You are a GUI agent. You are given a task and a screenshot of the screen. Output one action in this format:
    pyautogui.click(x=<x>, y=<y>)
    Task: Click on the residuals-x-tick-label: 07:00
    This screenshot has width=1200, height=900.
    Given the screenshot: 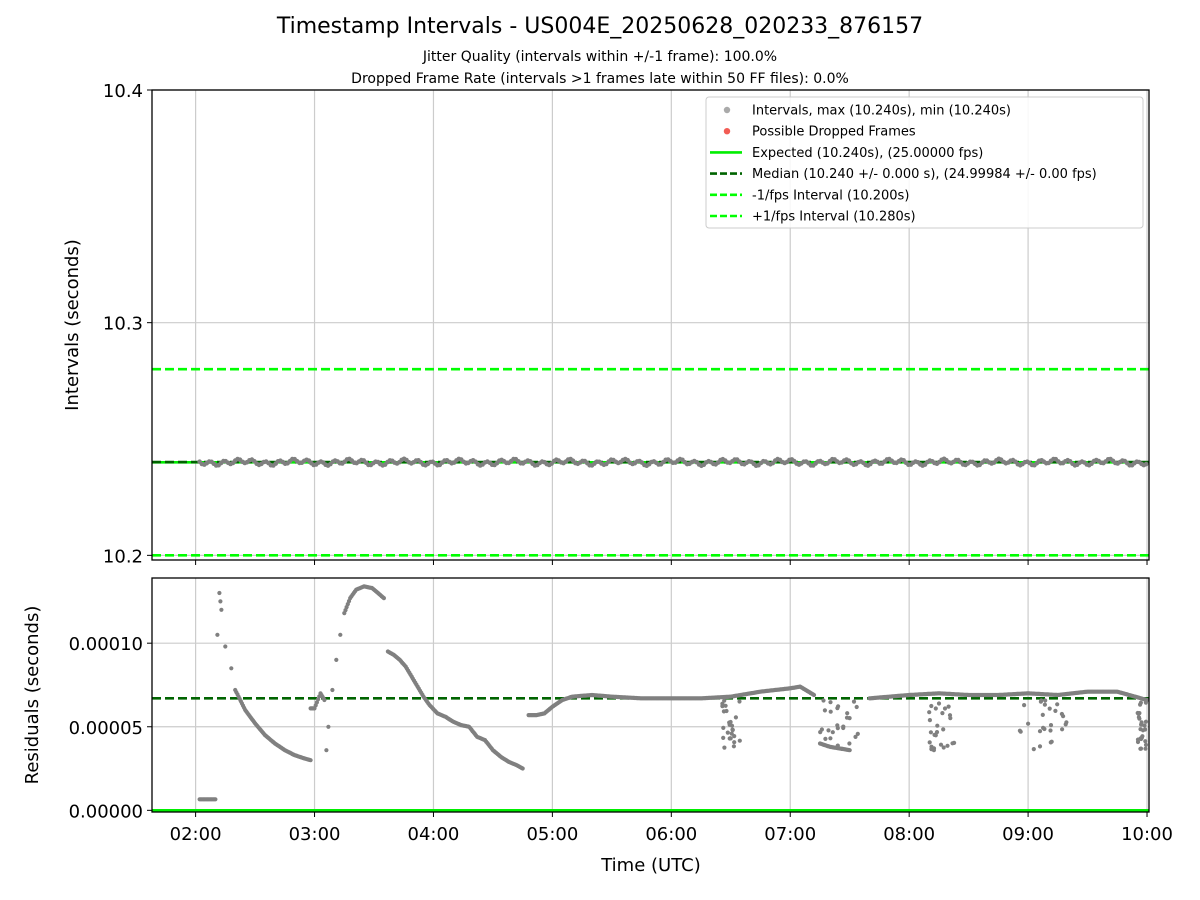 What is the action you would take?
    pyautogui.click(x=790, y=834)
    